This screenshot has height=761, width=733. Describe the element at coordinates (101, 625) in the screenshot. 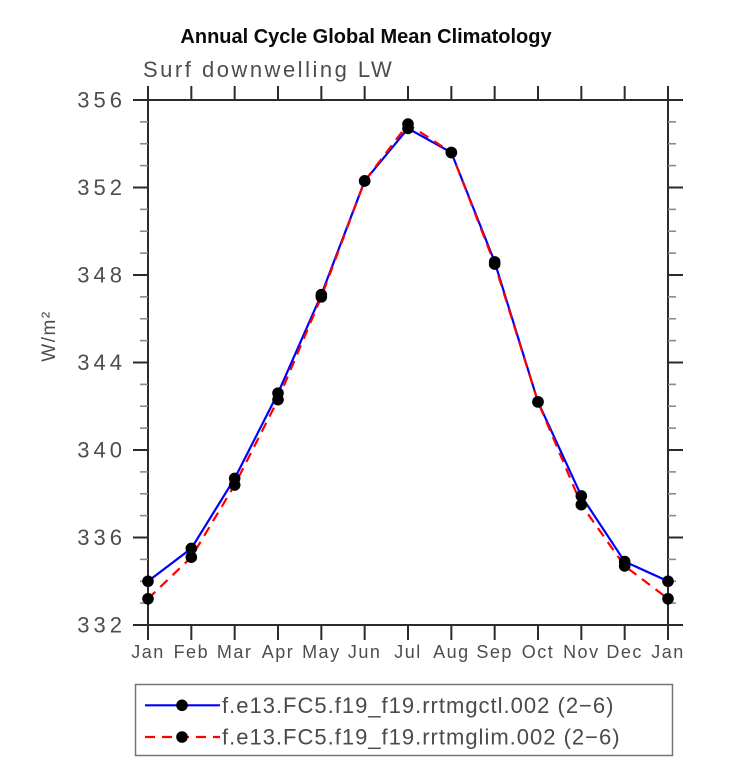

I see `y-axis-tick-label: 332` at that location.